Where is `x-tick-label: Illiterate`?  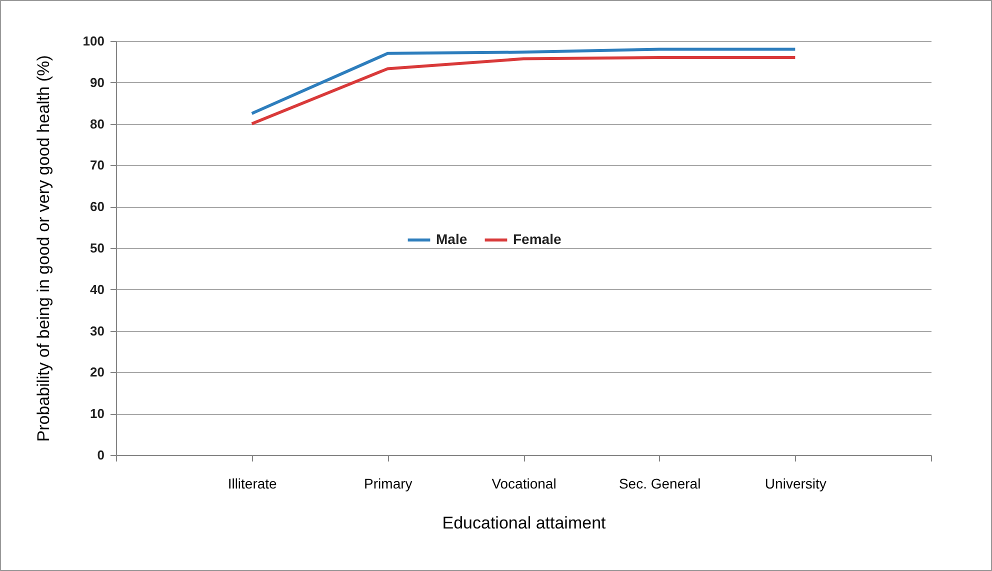 x-tick-label: Illiterate is located at coordinates (253, 484).